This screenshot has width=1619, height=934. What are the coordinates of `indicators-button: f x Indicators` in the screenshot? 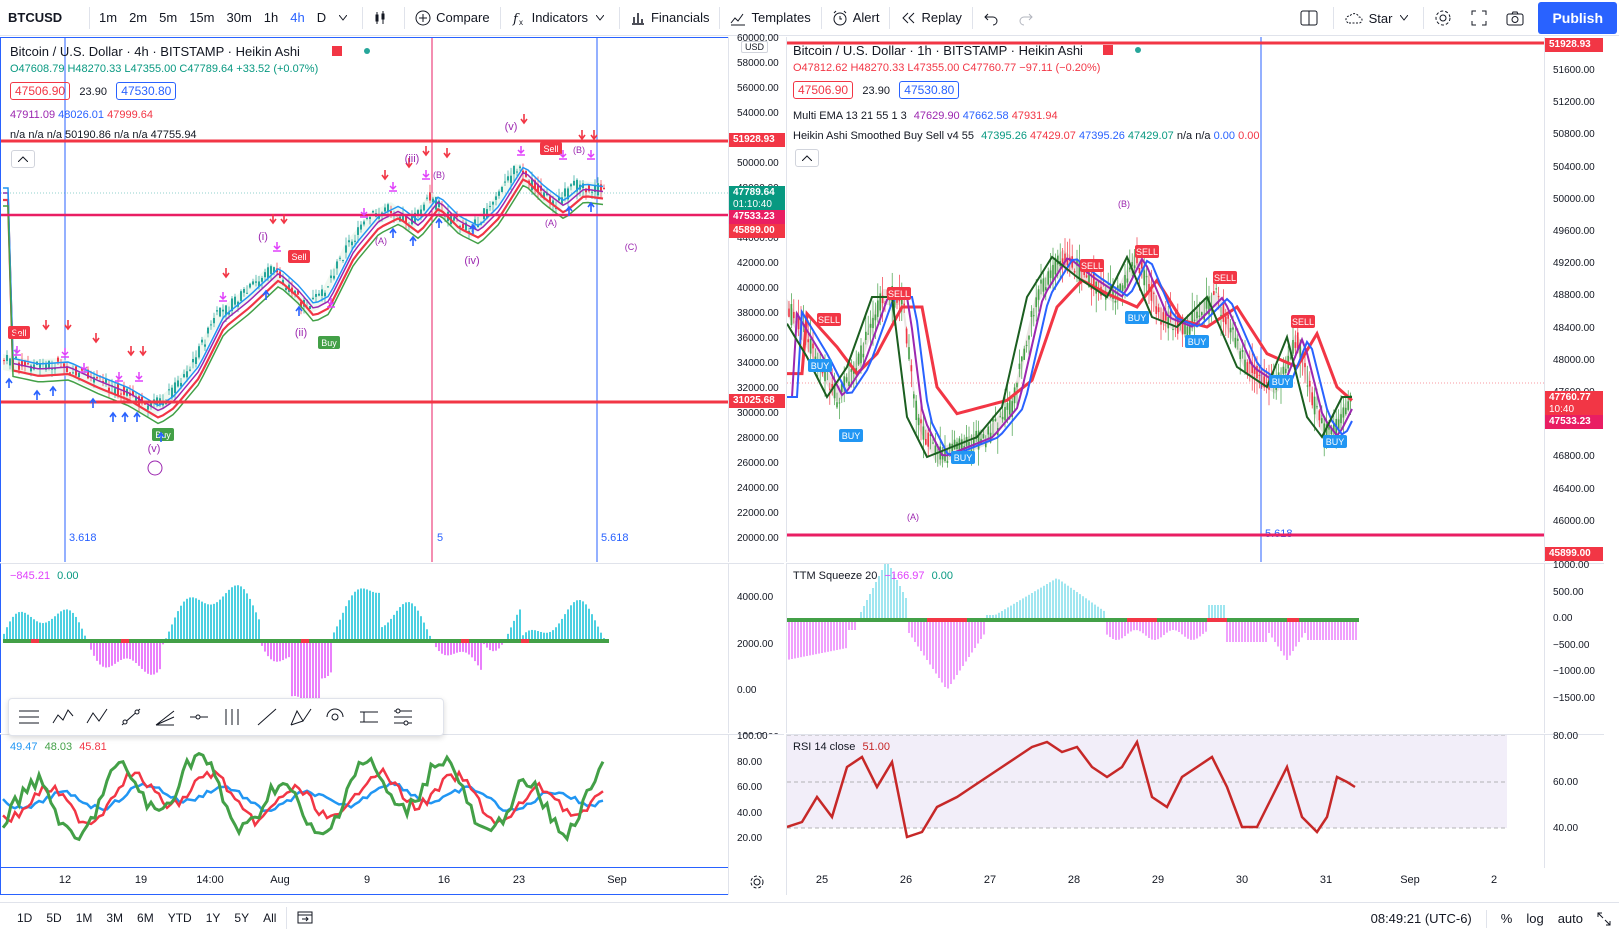 It's located at (560, 18).